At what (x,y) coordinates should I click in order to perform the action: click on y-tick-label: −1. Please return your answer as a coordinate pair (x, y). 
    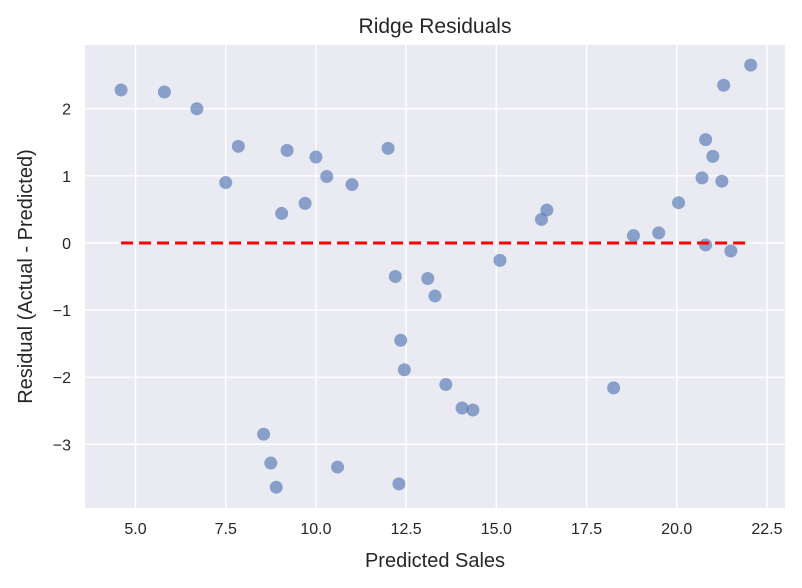
    Looking at the image, I should click on (62, 311).